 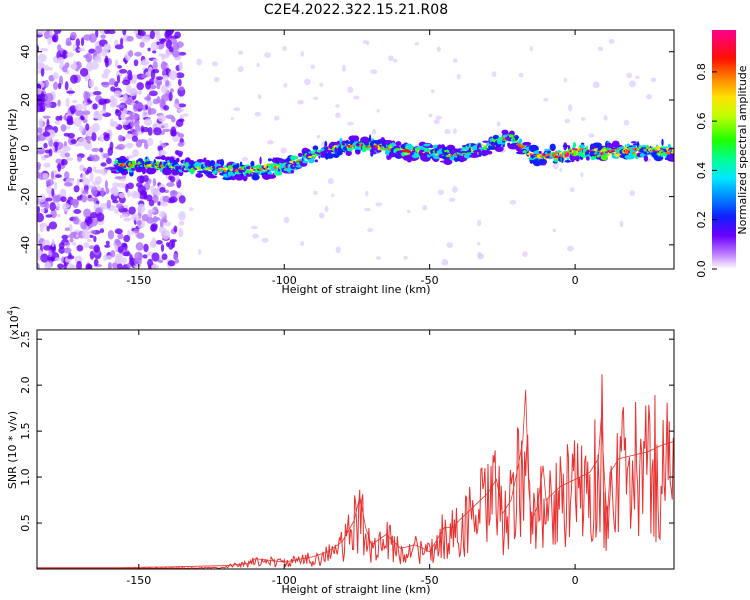 What do you see at coordinates (706, 170) in the screenshot?
I see `colorbar-ticks: 0.0 0.2 0.4 0.6 0.8` at bounding box center [706, 170].